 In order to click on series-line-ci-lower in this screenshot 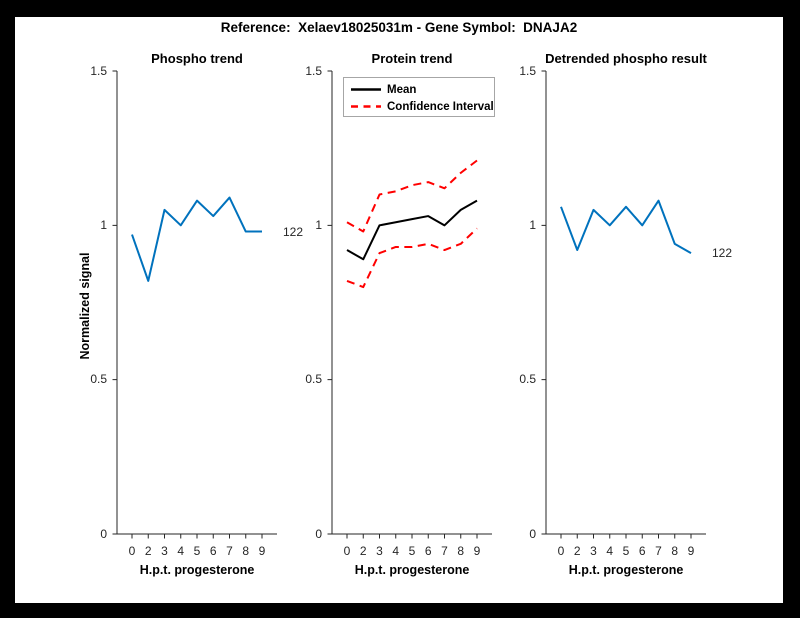, I will do `click(412, 258)`.